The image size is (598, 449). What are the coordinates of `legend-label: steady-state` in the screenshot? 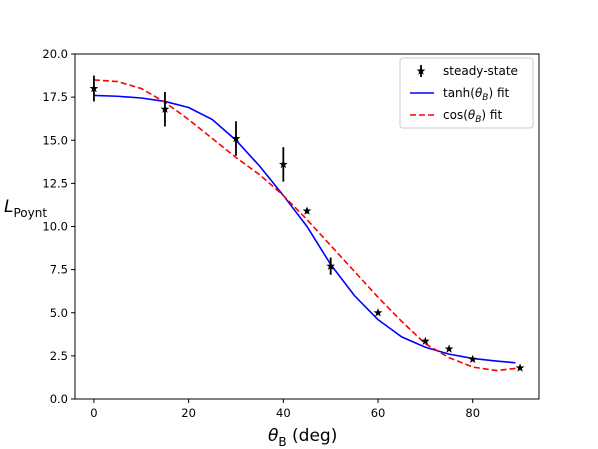 It's located at (480, 71).